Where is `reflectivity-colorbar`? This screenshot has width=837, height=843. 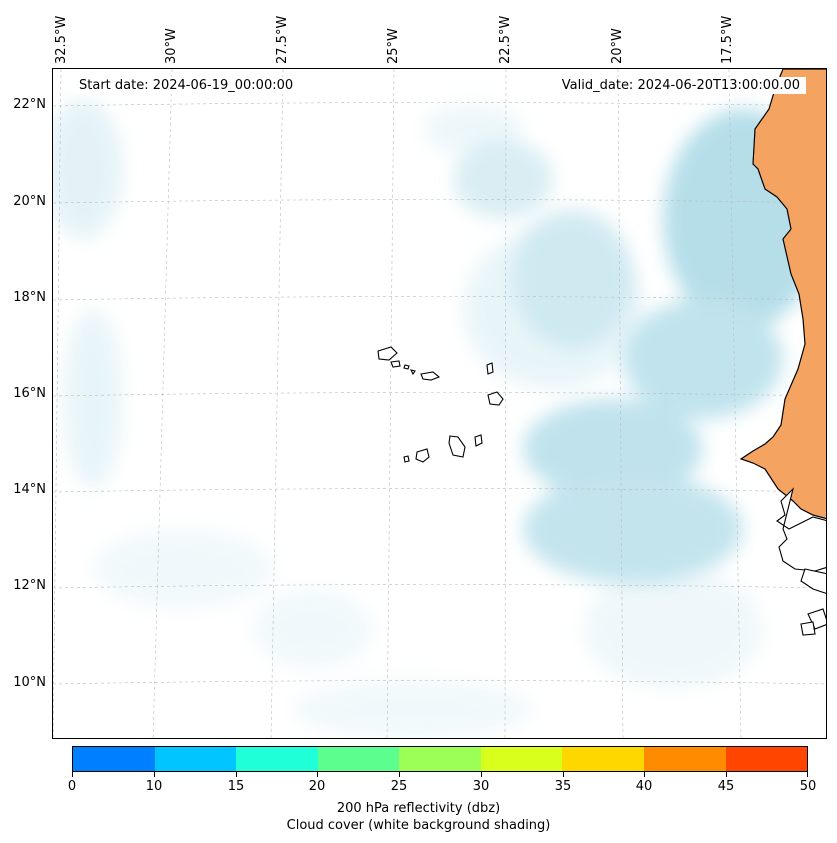
reflectivity-colorbar is located at coordinates (440, 759).